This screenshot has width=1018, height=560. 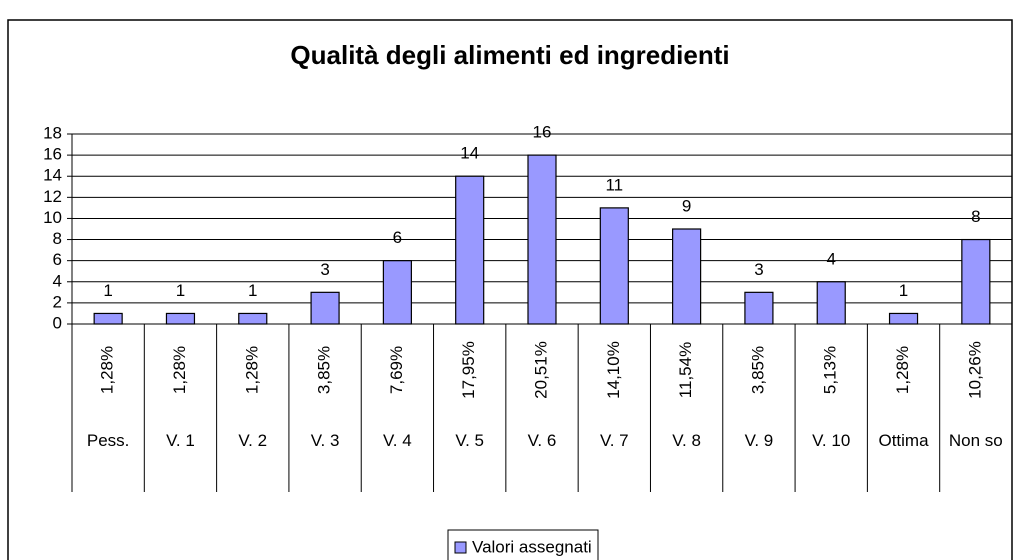 What do you see at coordinates (831, 440) in the screenshot?
I see `x-tick-label: V. 10` at bounding box center [831, 440].